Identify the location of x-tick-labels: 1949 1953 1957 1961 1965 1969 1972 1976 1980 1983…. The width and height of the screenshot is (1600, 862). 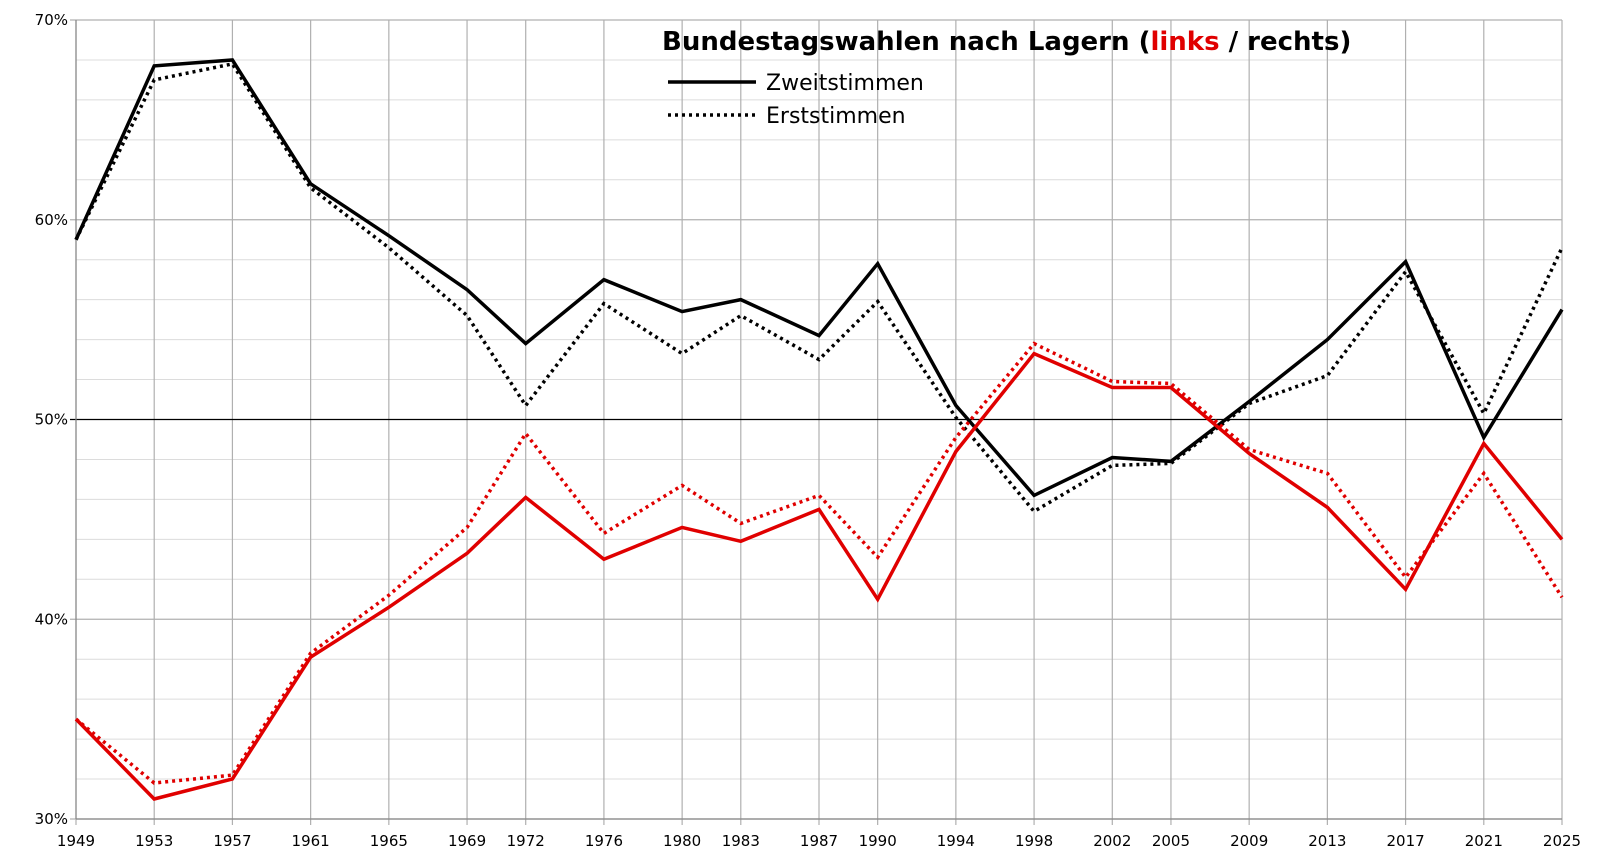
(819, 841).